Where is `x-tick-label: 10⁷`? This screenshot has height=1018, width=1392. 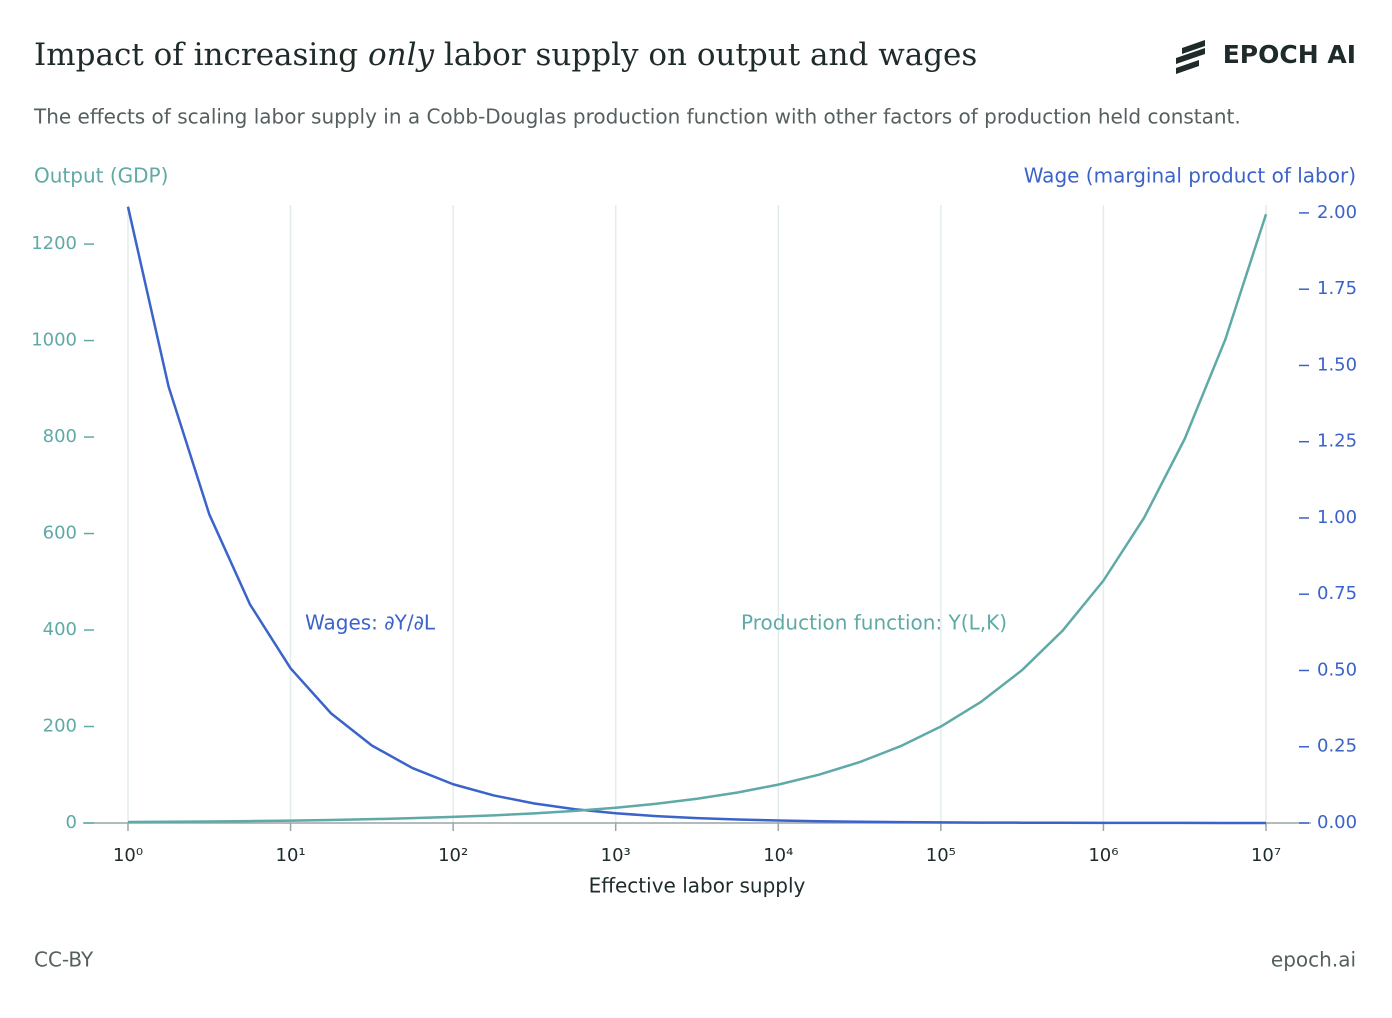
x-tick-label: 10⁷ is located at coordinates (1266, 855).